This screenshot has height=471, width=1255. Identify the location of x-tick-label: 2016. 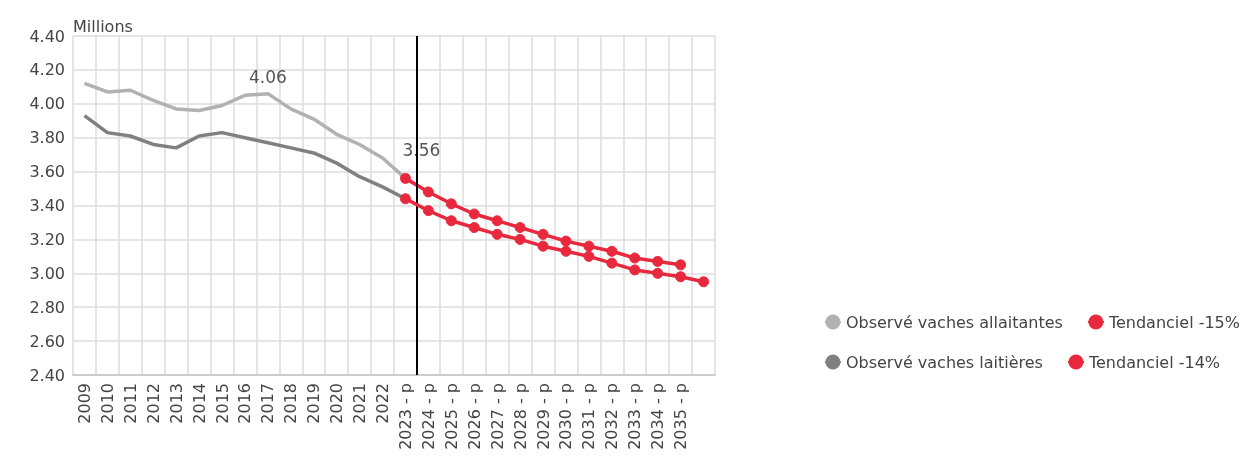
(245, 403).